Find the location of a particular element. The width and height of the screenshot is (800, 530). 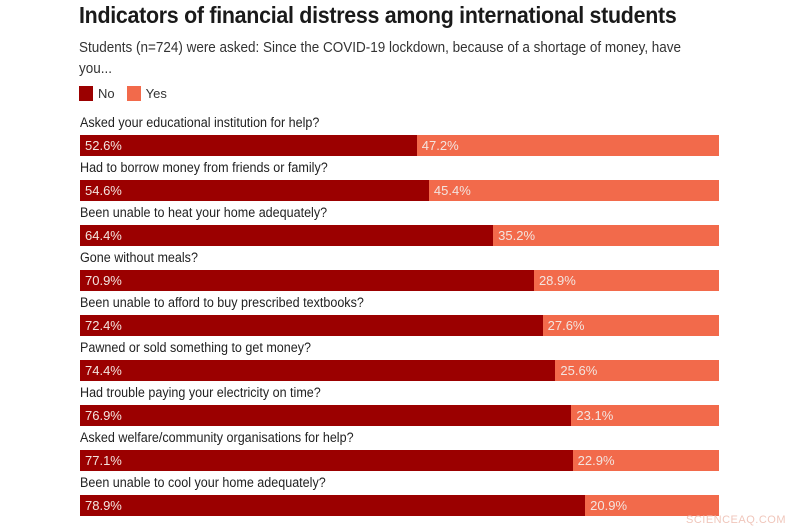

stacked-bar: 52.6% 47.2% is located at coordinates (399, 145).